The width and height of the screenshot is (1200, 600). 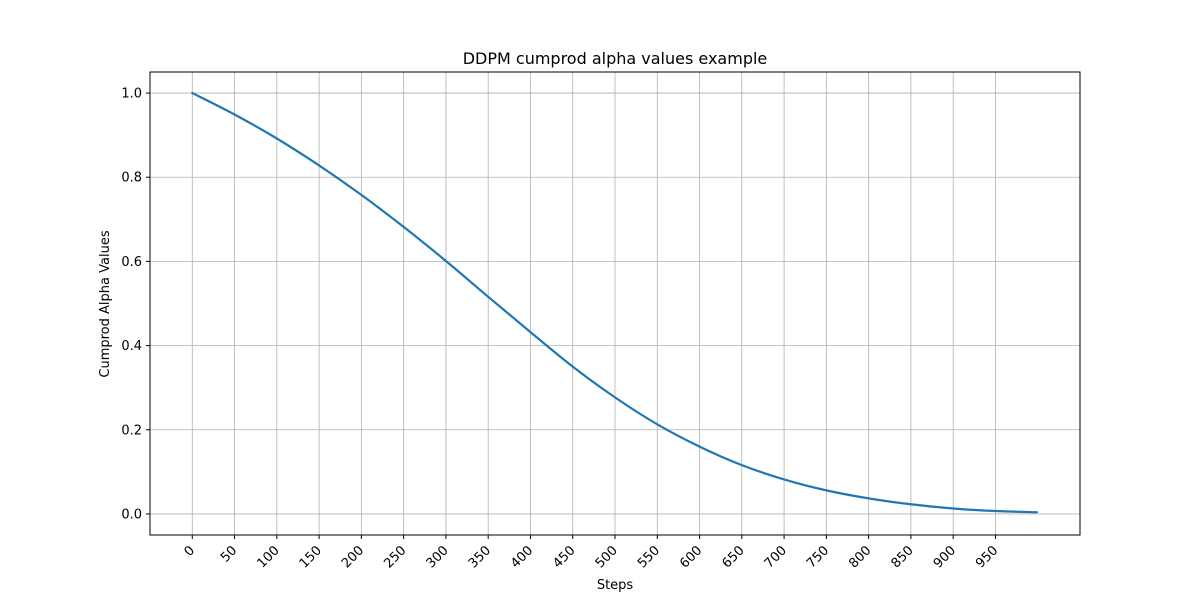 What do you see at coordinates (131, 94) in the screenshot?
I see `y-tick-label: 1.0` at bounding box center [131, 94].